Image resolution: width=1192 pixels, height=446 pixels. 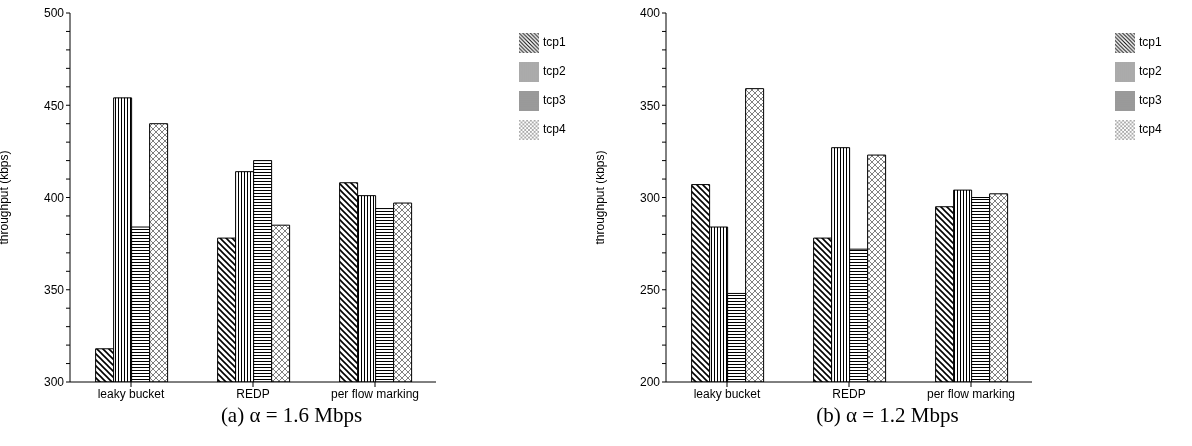 What do you see at coordinates (887, 415) in the screenshot?
I see `text: (b) α = 1.2 Mbps` at bounding box center [887, 415].